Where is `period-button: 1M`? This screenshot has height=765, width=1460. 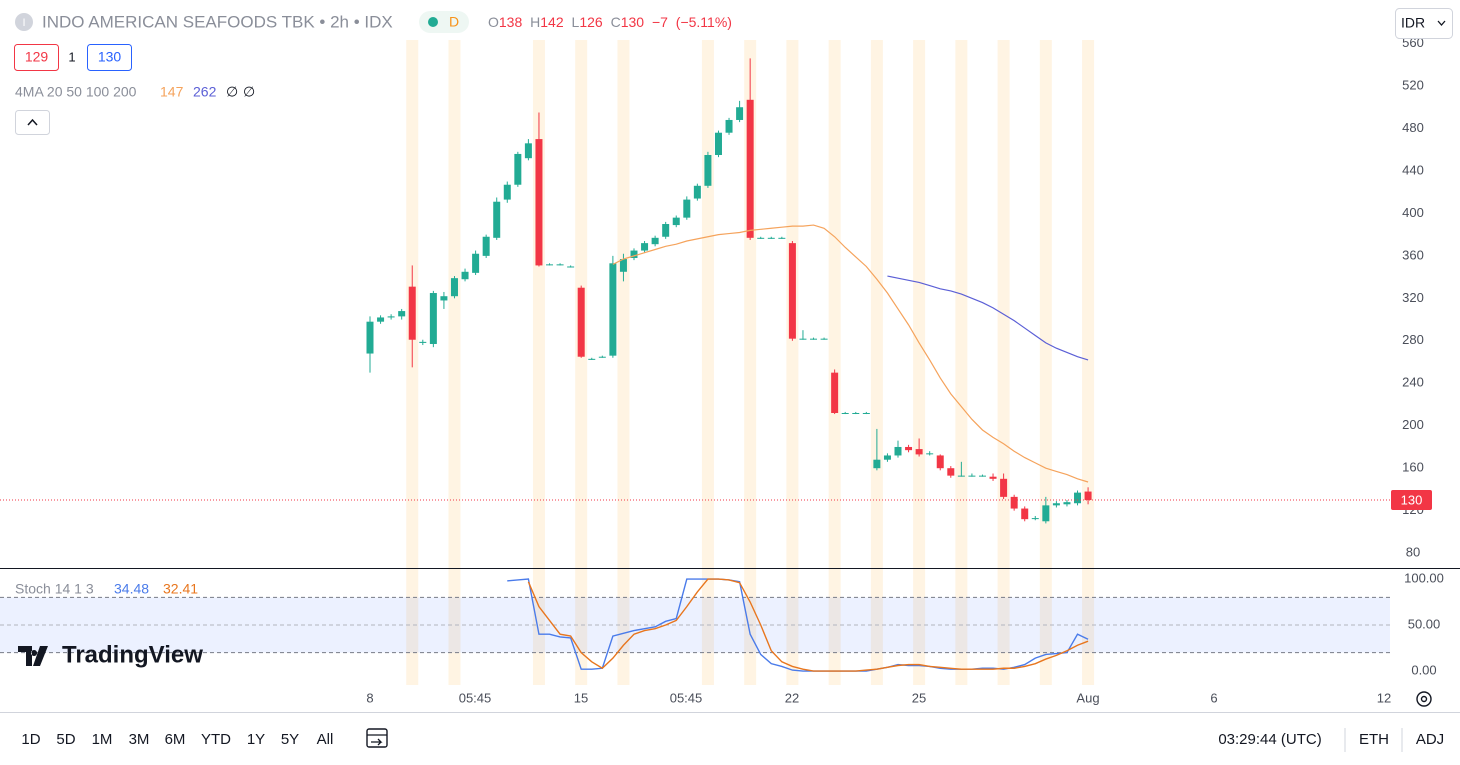
period-button: 1M is located at coordinates (102, 739).